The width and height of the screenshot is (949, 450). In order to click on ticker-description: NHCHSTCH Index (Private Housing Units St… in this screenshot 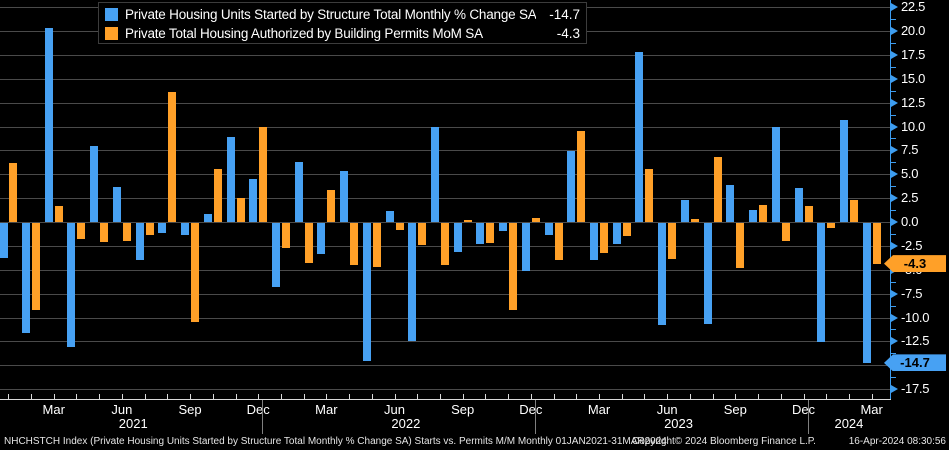, I will do `click(335, 441)`.